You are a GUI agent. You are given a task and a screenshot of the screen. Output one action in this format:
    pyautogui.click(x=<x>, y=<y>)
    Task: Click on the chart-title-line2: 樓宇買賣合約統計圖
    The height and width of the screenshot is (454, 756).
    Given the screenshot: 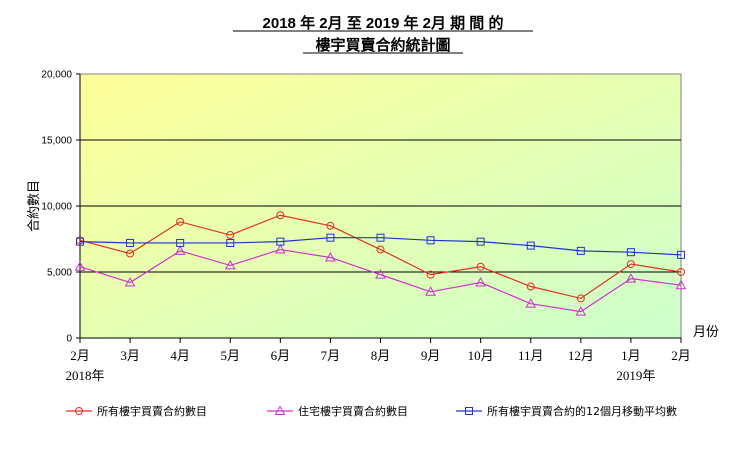 What is the action you would take?
    pyautogui.click(x=382, y=45)
    